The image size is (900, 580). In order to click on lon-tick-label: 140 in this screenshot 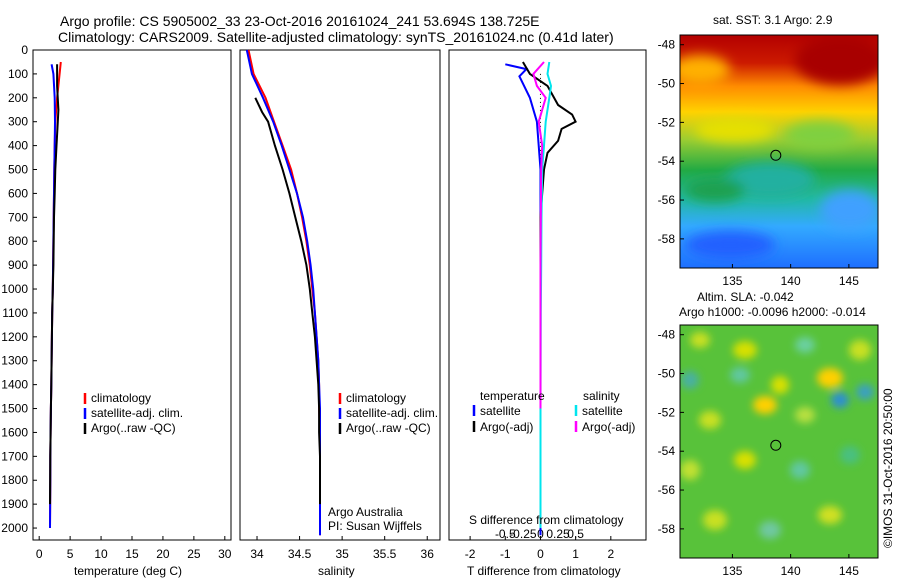, I will do `click(791, 281)`.